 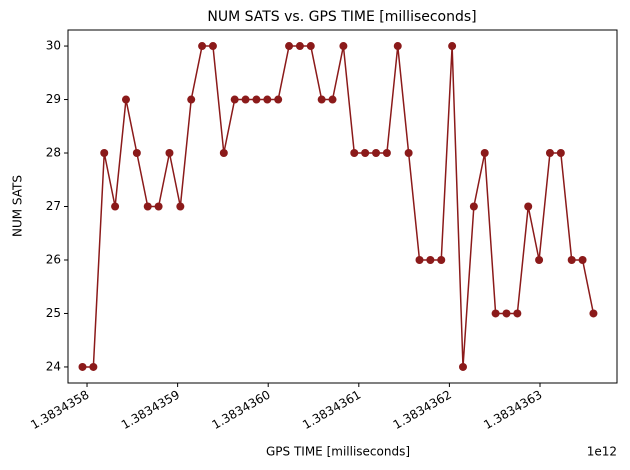 I want to click on x-tick-label: 1.3834358, so click(x=59, y=409).